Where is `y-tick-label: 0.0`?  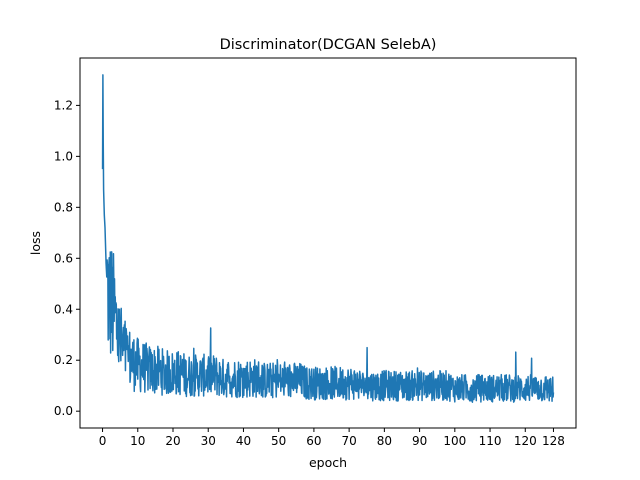
y-tick-label: 0.0 is located at coordinates (63, 411).